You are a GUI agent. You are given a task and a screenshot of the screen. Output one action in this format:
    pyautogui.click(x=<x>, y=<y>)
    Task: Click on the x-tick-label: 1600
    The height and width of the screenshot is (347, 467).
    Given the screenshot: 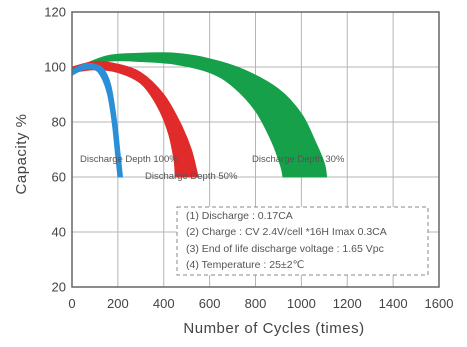 What is the action you would take?
    pyautogui.click(x=439, y=303)
    